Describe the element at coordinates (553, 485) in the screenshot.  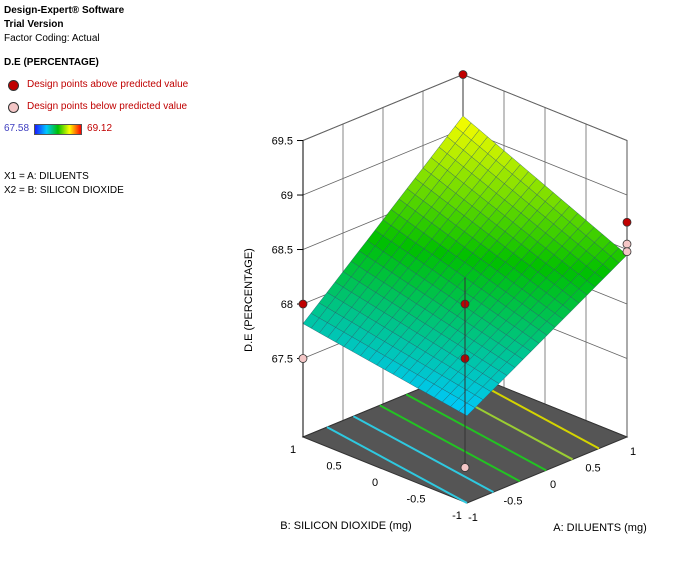
I see `x-tick-label: 0` at that location.